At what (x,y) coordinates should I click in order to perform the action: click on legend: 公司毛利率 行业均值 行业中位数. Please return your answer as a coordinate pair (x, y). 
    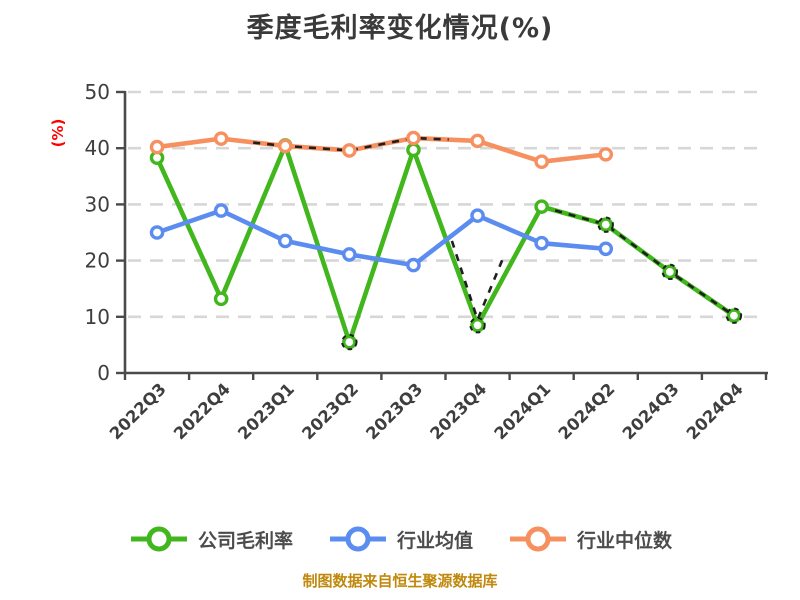
    Looking at the image, I should click on (400, 539).